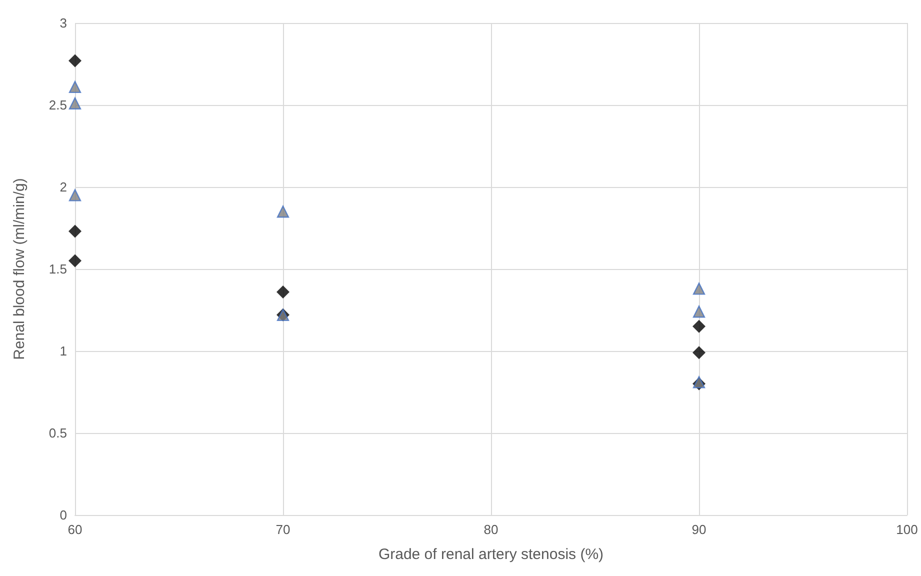 This screenshot has width=921, height=576. I want to click on y-tick-label: 1.5, so click(57, 269).